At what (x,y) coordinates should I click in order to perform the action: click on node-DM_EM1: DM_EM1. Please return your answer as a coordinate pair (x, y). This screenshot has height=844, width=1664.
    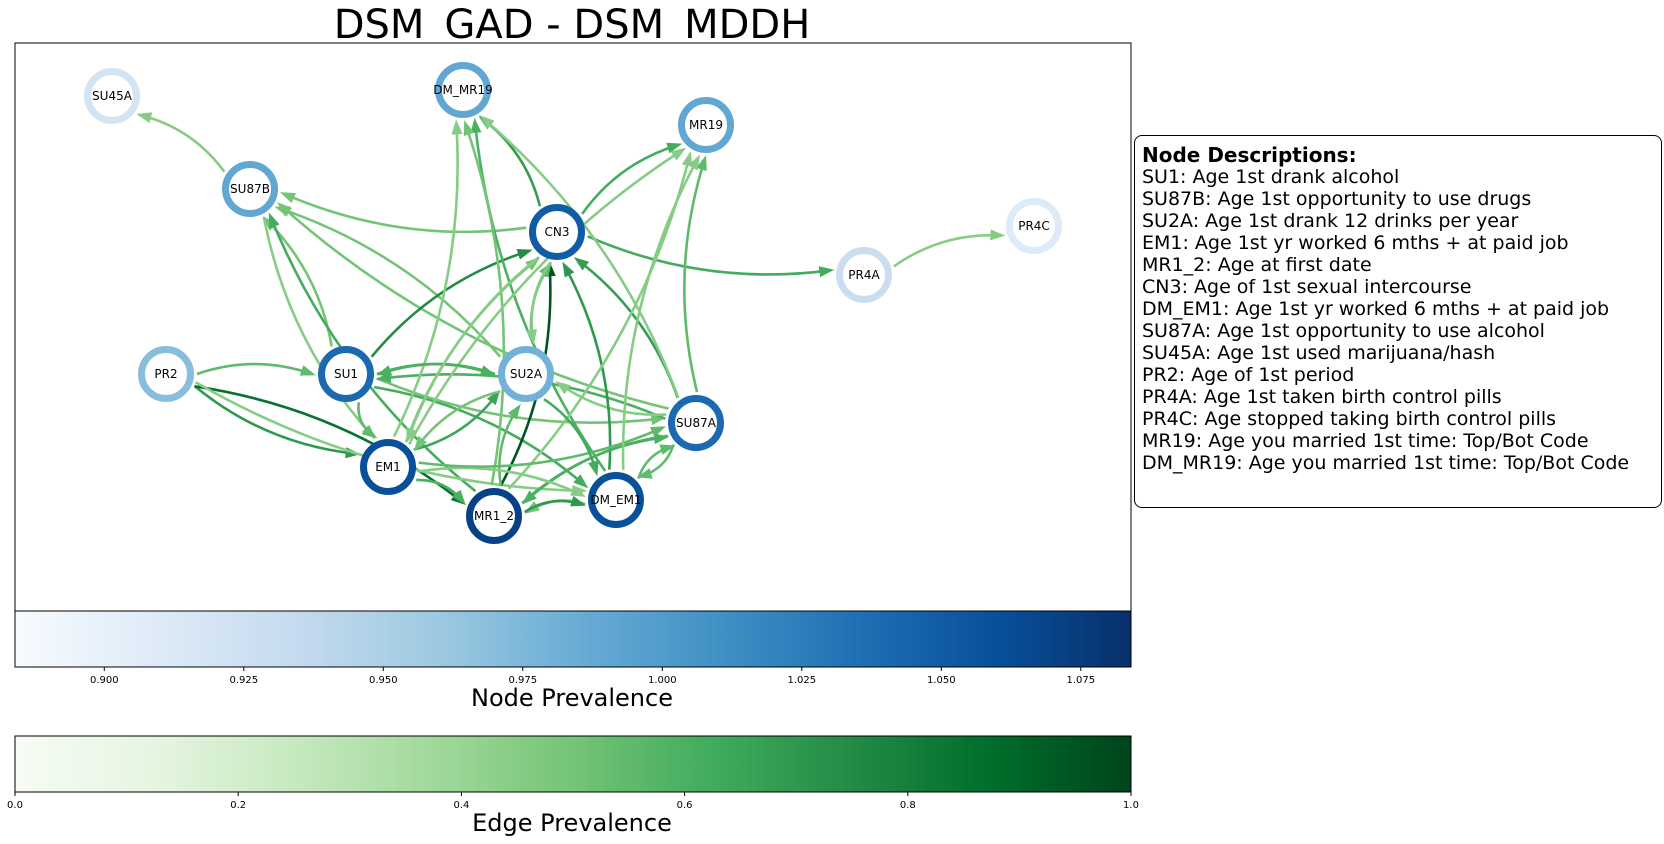
    Looking at the image, I should click on (616, 500).